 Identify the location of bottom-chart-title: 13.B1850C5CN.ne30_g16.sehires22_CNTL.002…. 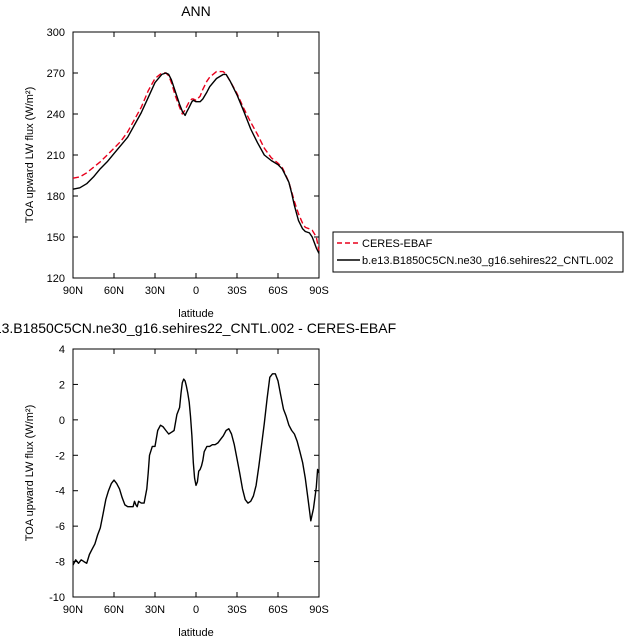
(198, 328).